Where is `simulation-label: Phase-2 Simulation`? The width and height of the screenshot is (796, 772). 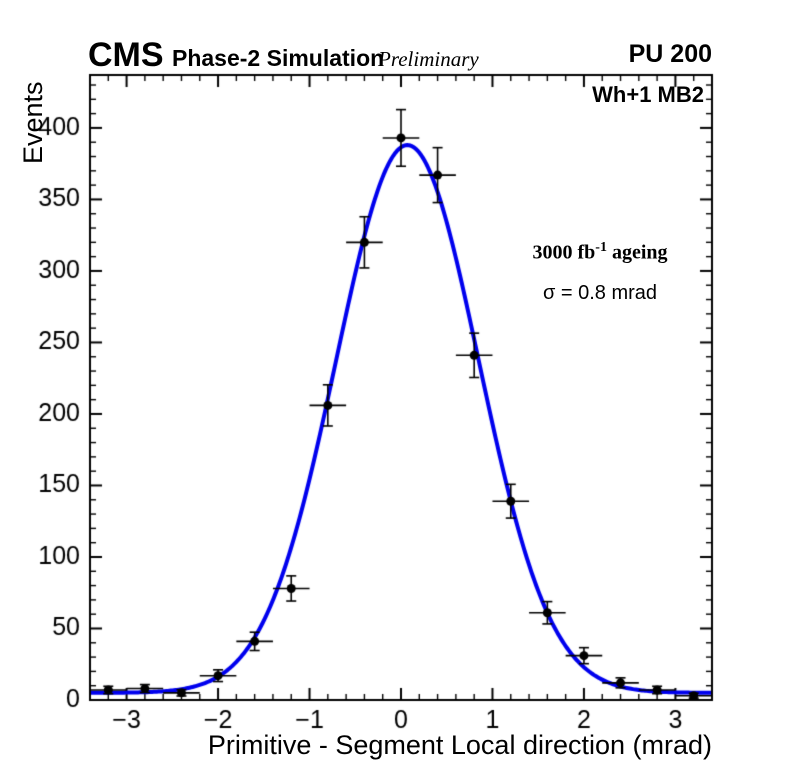 simulation-label: Phase-2 Simulation is located at coordinates (278, 58).